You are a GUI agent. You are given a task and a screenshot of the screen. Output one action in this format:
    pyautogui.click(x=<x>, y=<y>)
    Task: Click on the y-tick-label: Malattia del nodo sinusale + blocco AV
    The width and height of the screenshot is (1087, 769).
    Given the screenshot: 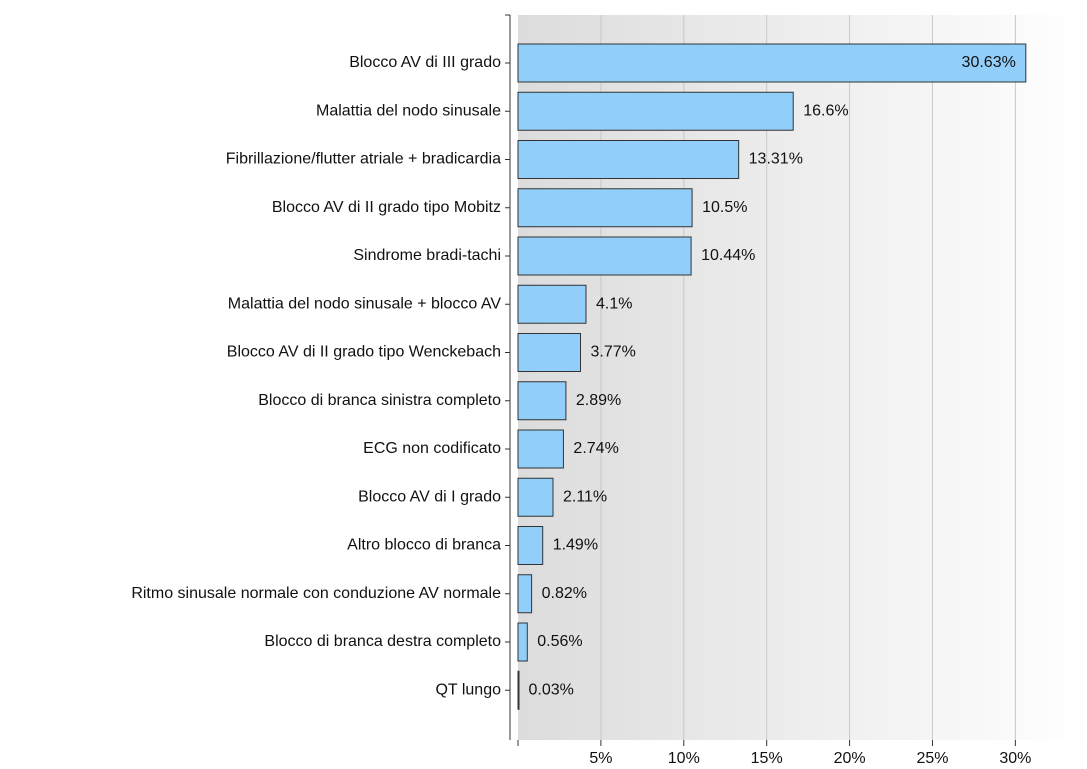 What is the action you would take?
    pyautogui.click(x=365, y=303)
    